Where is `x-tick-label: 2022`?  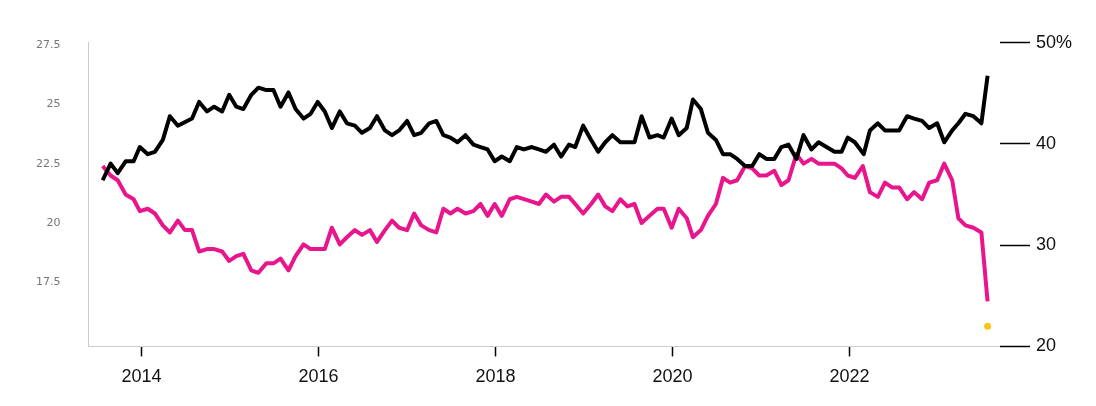
x-tick-label: 2022 is located at coordinates (849, 376).